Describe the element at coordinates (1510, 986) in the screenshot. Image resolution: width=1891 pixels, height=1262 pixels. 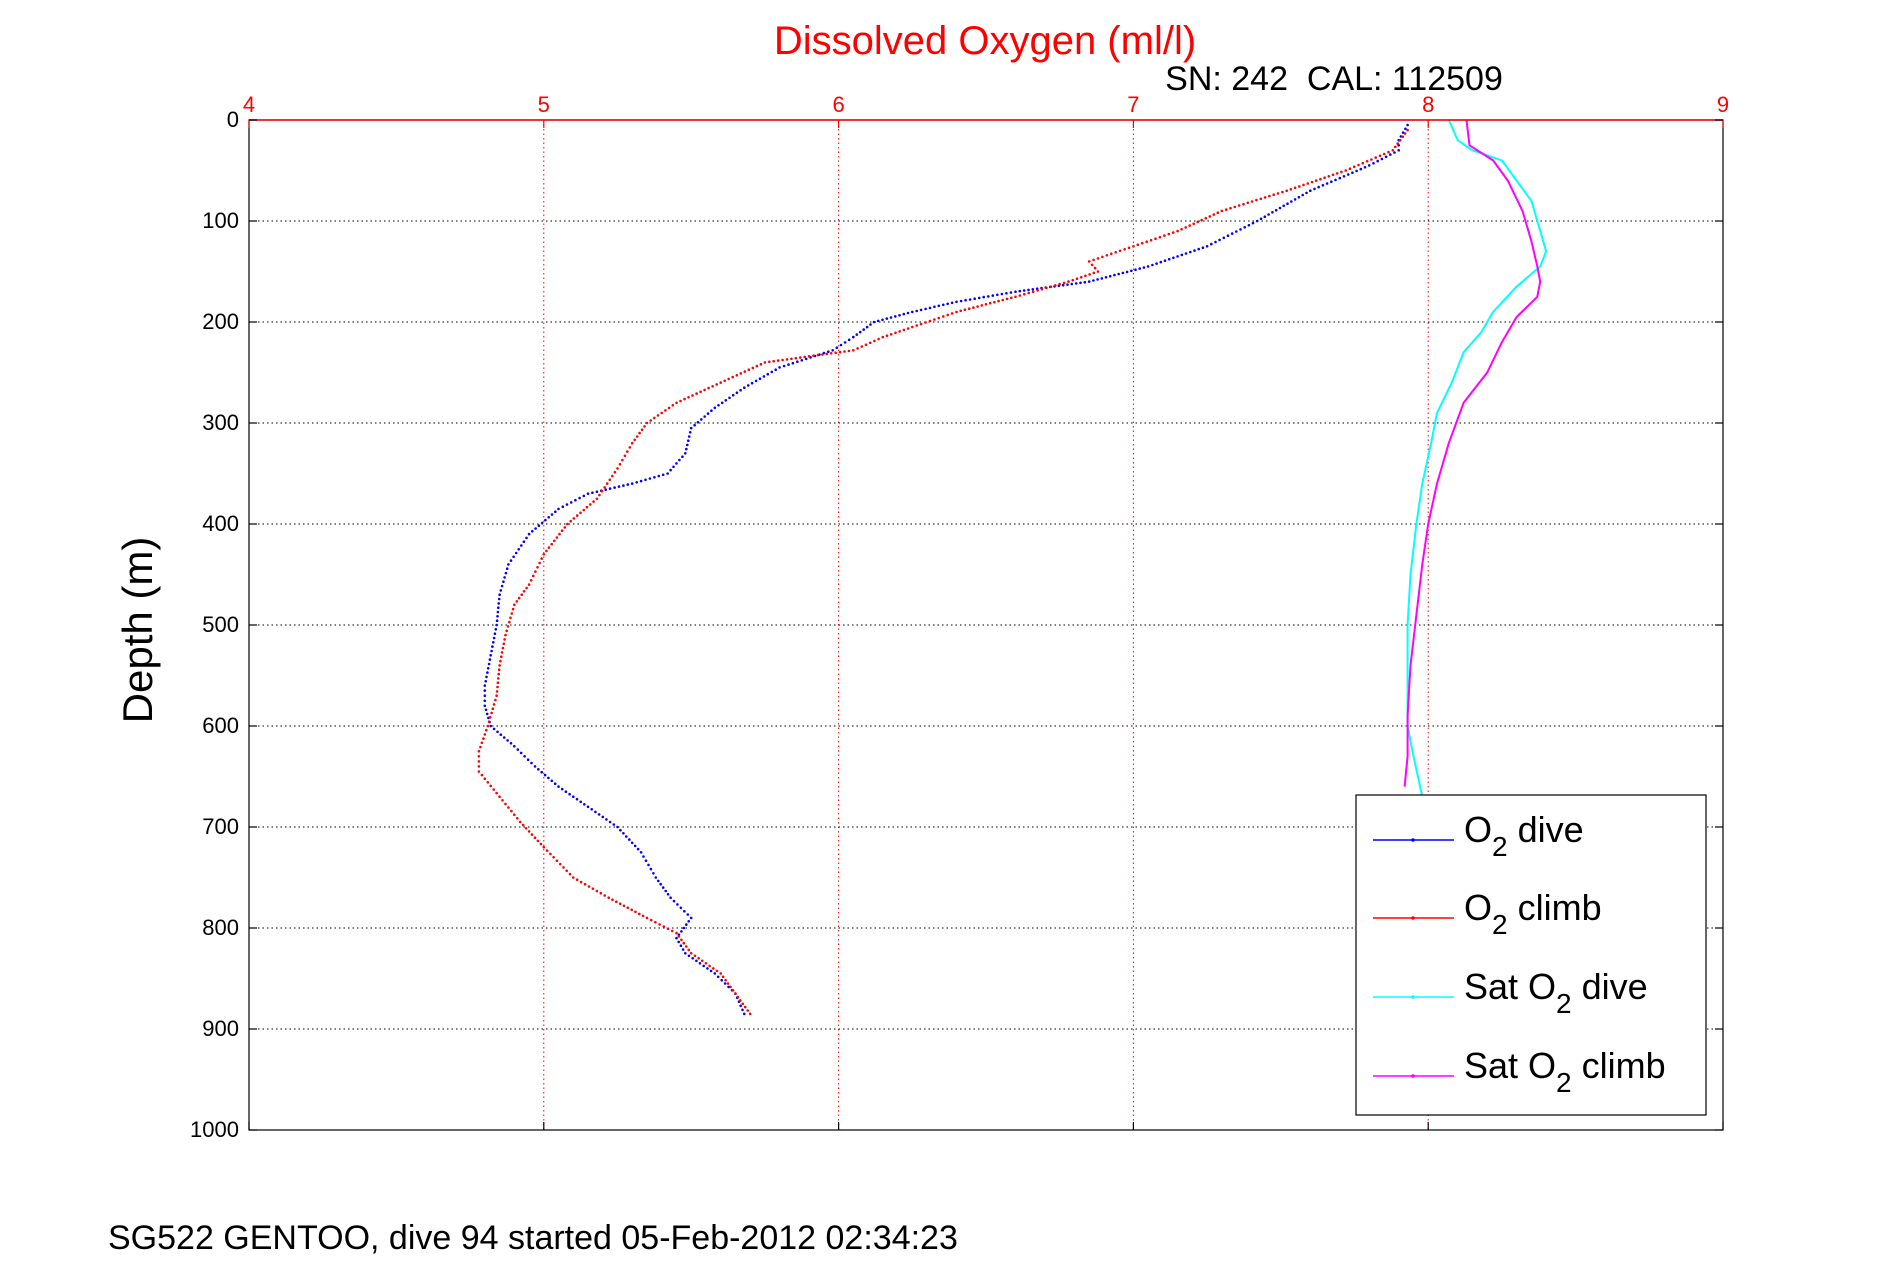
I see `legend-label-main: Sat O` at that location.